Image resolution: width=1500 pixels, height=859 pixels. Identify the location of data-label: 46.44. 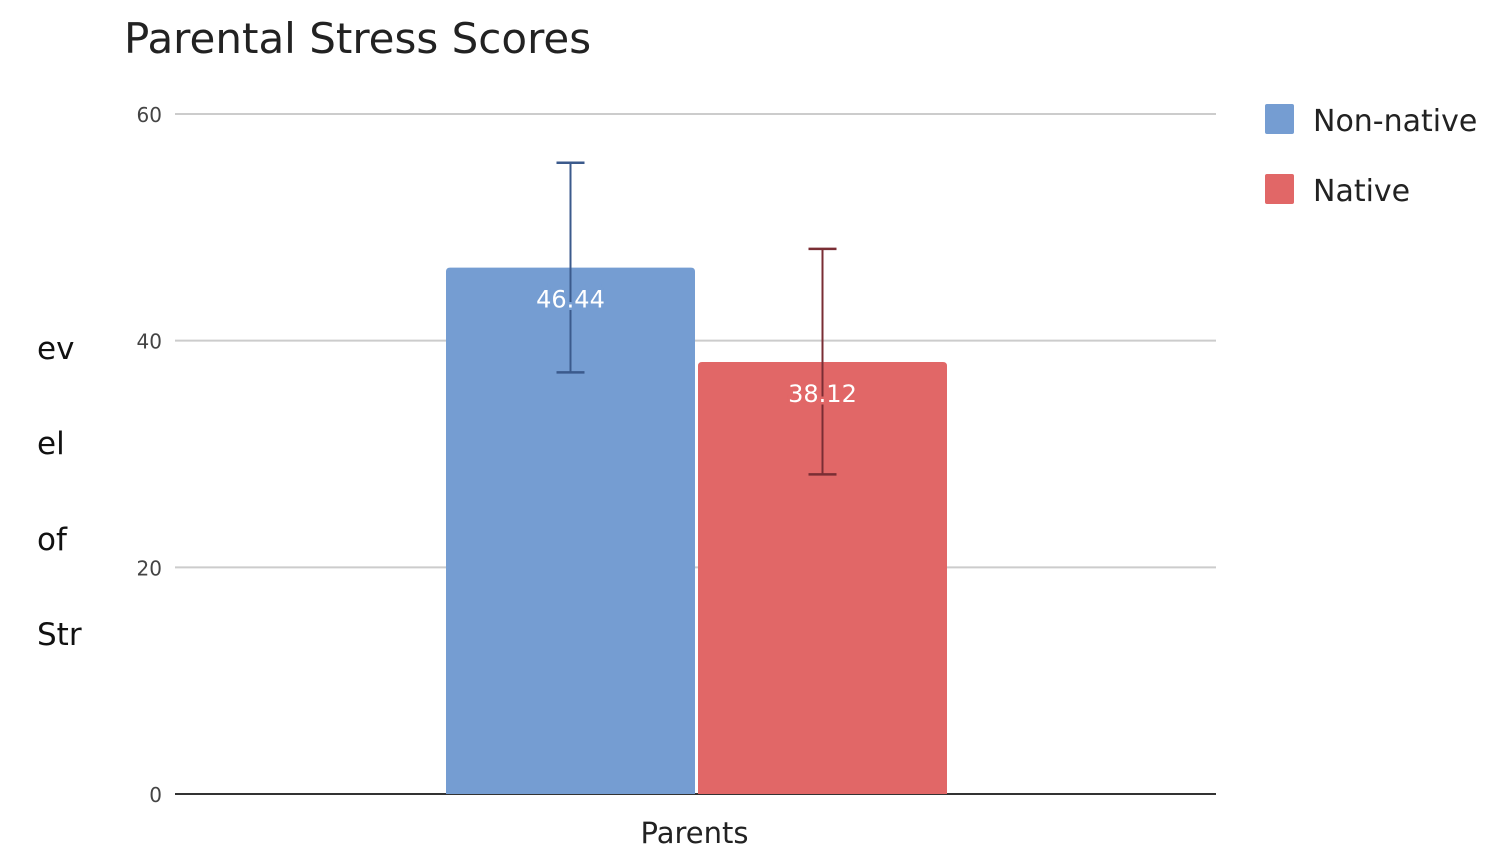
(570, 300).